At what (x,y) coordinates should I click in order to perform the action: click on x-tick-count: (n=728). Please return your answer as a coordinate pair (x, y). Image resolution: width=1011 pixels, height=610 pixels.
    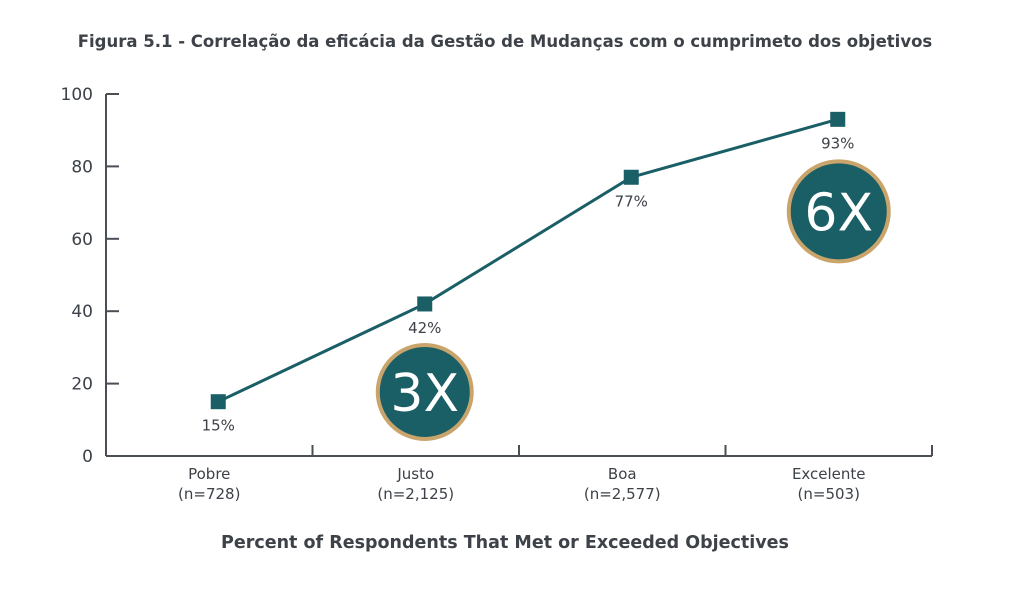
    Looking at the image, I should click on (209, 494).